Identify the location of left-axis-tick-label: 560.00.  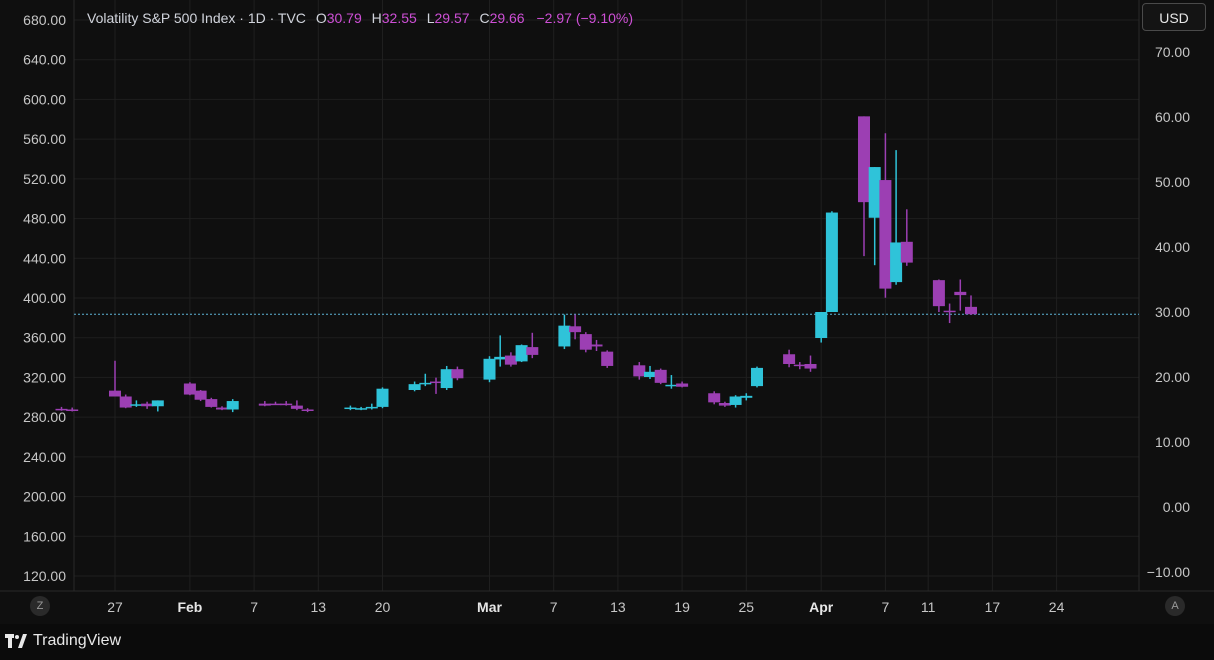
(44, 139).